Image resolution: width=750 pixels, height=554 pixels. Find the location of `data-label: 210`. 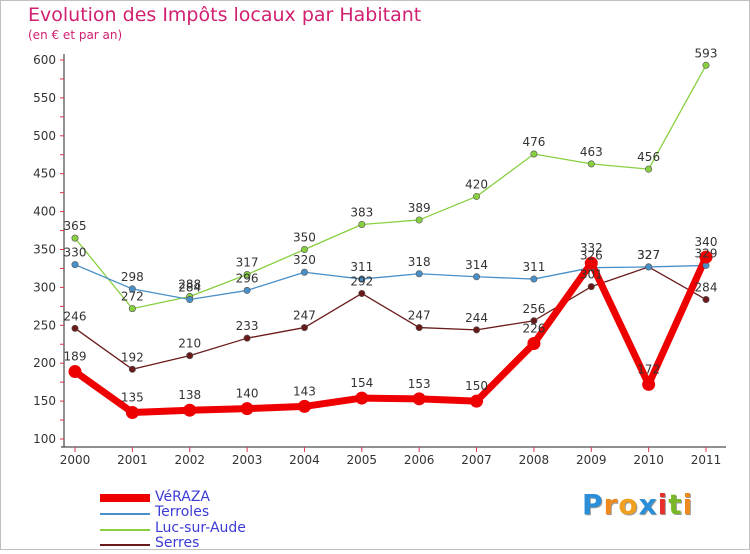

data-label: 210 is located at coordinates (189, 344).